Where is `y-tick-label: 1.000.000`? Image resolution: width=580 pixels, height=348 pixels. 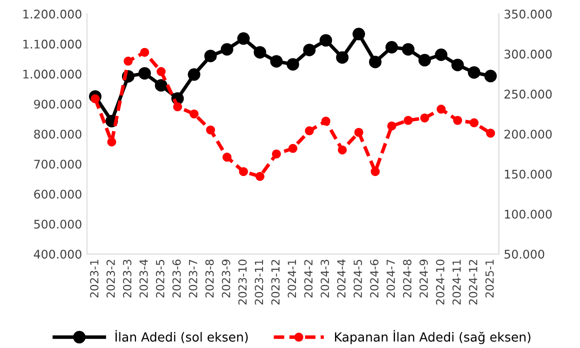
y-tick-label: 1.000.000 is located at coordinates (52, 74).